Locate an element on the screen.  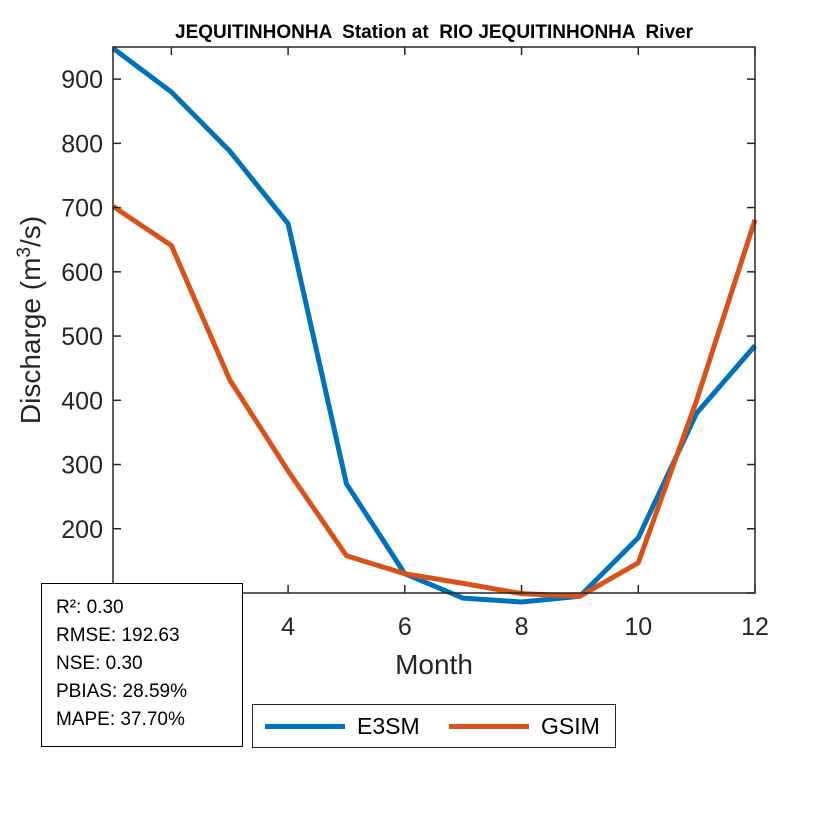
y-tick-label-600: 600 is located at coordinates (82, 273).